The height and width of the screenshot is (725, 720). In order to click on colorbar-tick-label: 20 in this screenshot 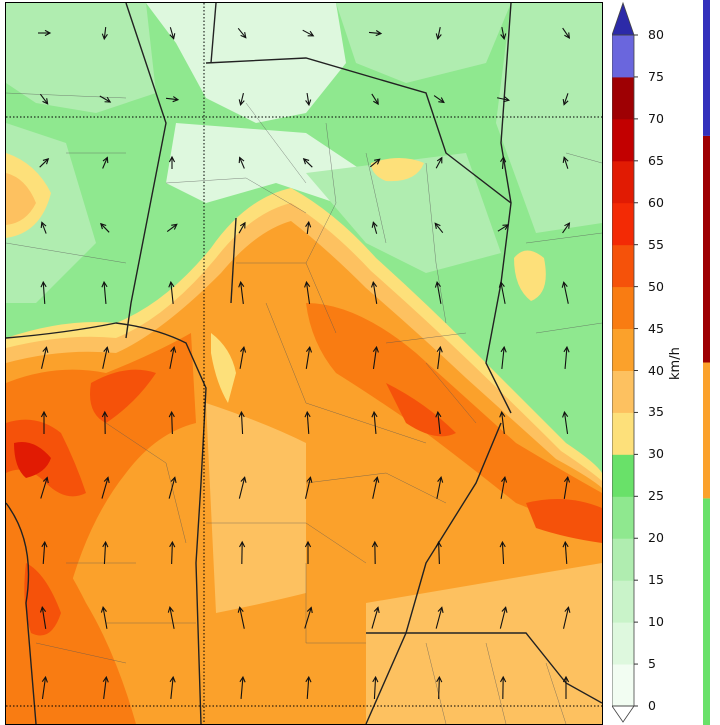, I will do `click(656, 538)`.